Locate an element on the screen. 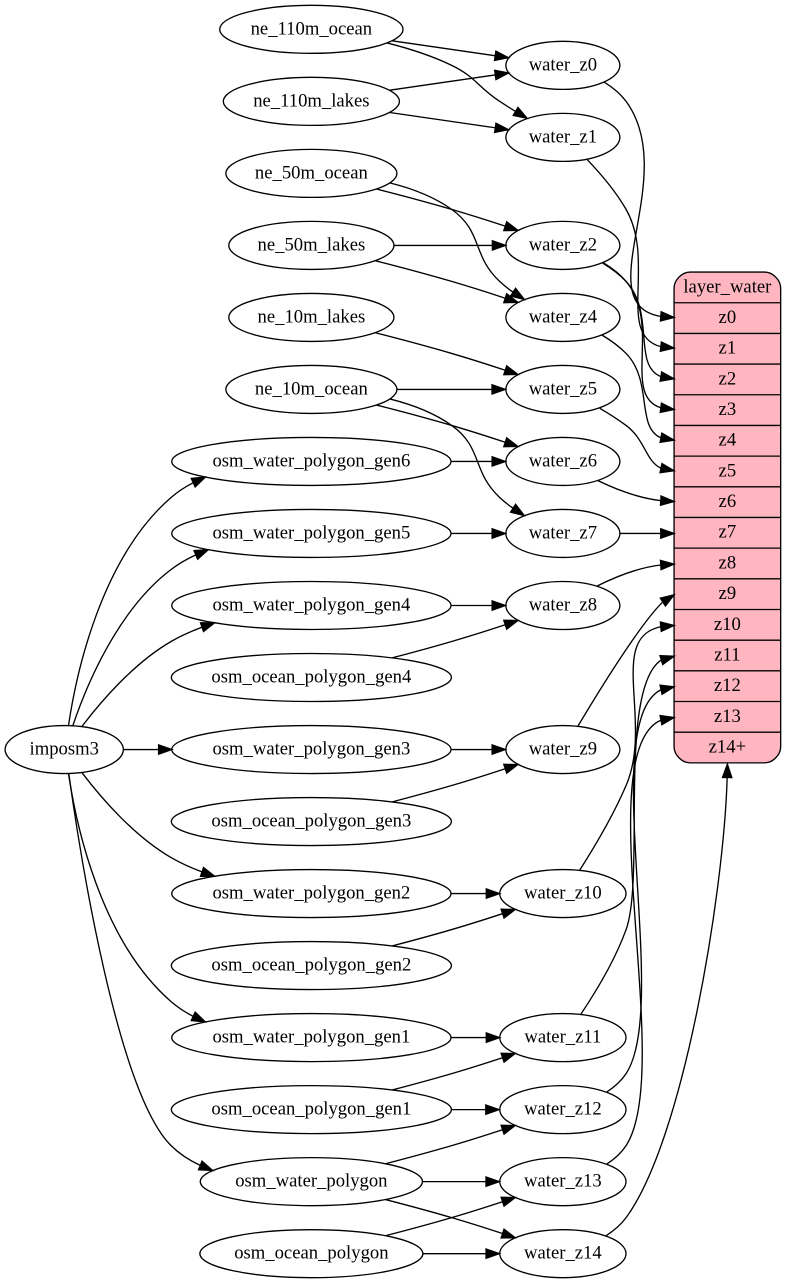  svg-text: z3 is located at coordinates (728, 409).